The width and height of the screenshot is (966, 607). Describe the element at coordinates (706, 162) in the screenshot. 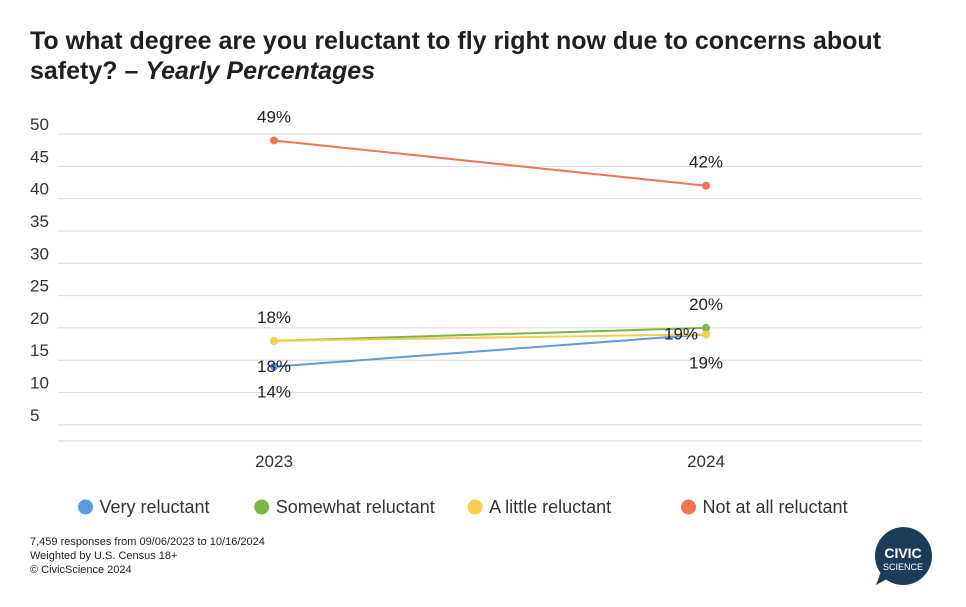

I see `data-label: 42%` at that location.